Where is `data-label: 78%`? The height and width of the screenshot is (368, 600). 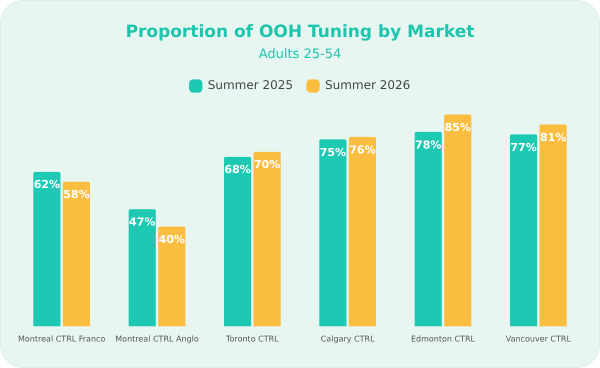 data-label: 78% is located at coordinates (428, 145).